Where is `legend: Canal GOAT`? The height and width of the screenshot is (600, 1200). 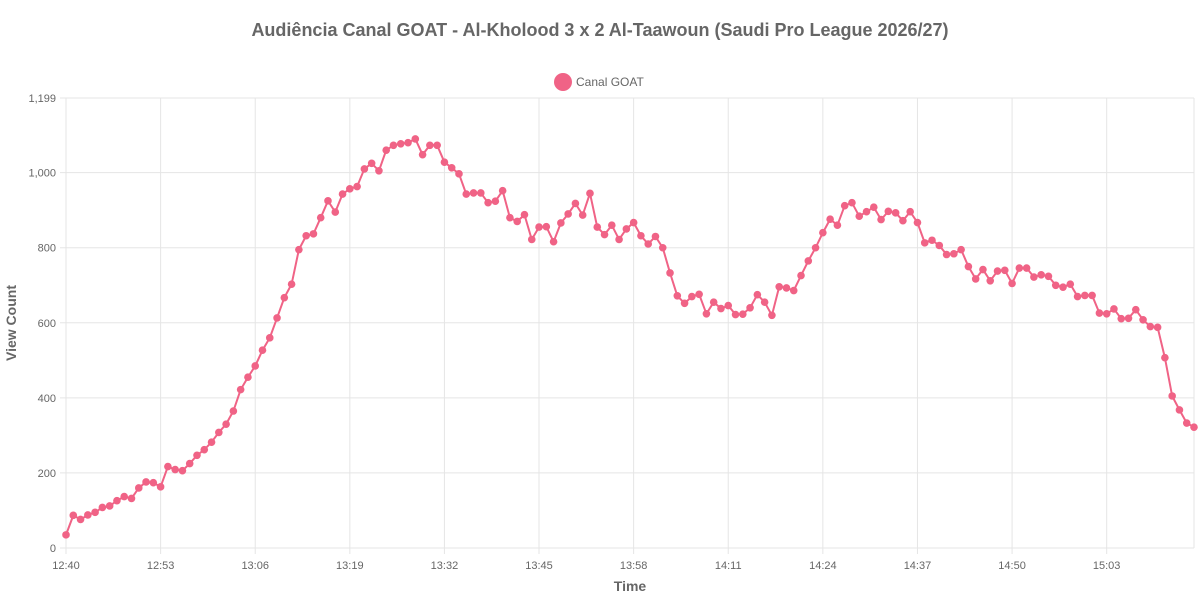 legend: Canal GOAT is located at coordinates (599, 82).